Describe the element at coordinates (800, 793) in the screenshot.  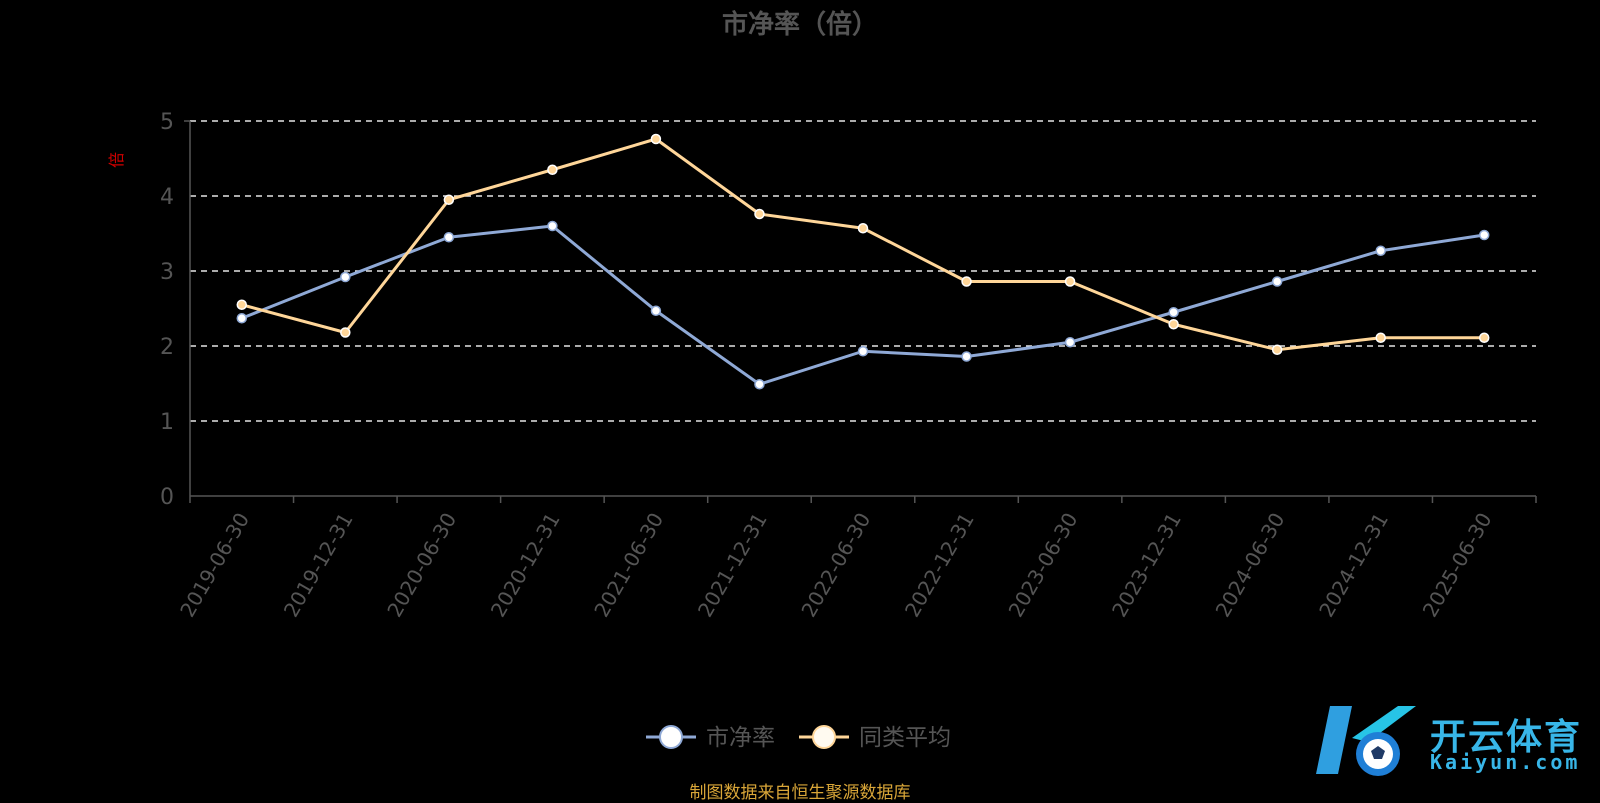
I see `source-note: 制图数据来自恒生聚源数据库` at that location.